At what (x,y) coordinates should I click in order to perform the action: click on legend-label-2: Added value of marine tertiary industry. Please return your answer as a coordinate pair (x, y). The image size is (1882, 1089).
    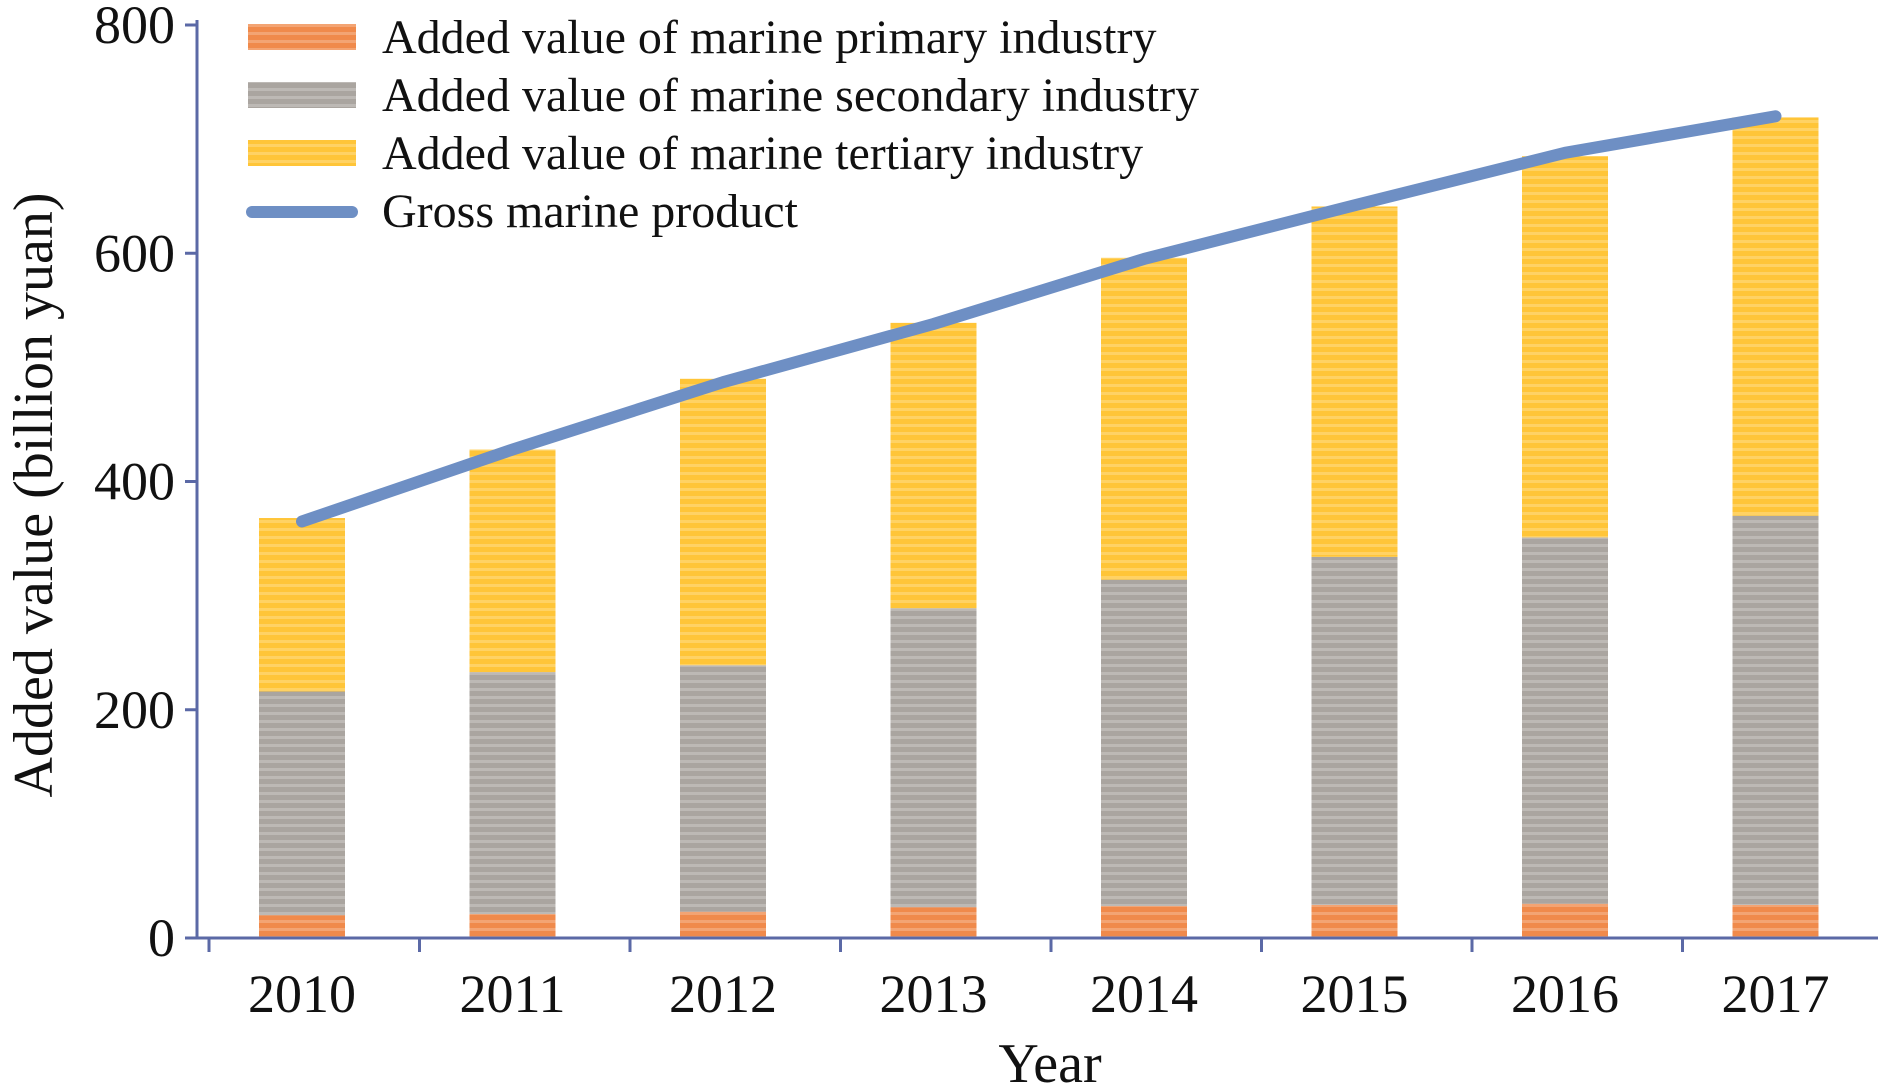
    Looking at the image, I should click on (762, 153).